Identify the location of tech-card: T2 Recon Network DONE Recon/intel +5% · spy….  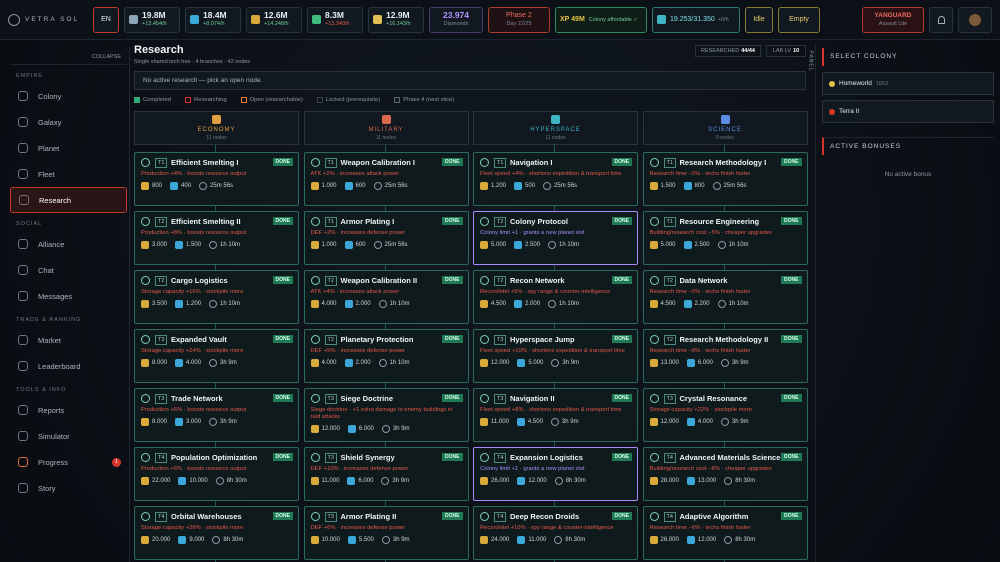
(555, 297).